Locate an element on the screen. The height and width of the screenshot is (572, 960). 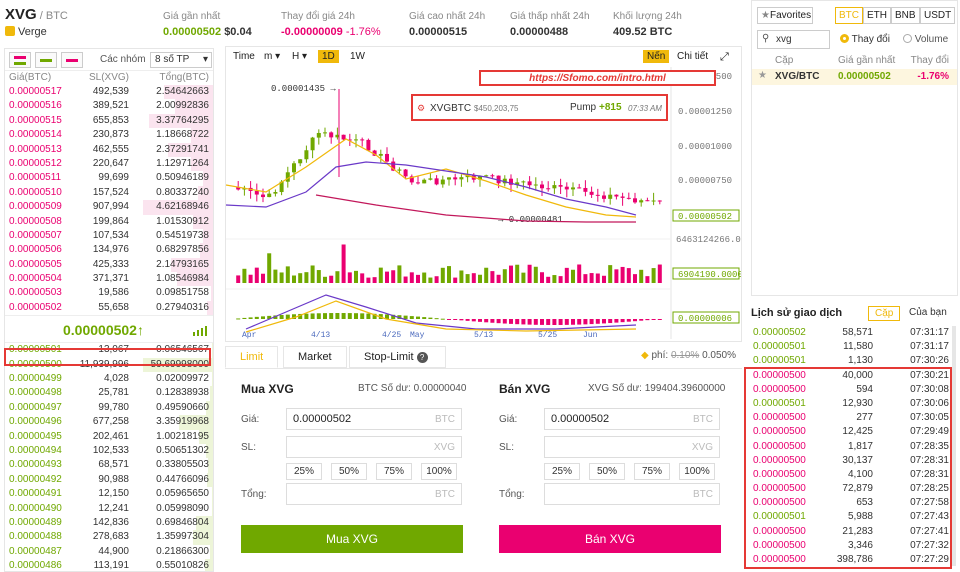
bid-row: 0.00000488 278,683 1.35997304 is located at coordinates (109, 537).